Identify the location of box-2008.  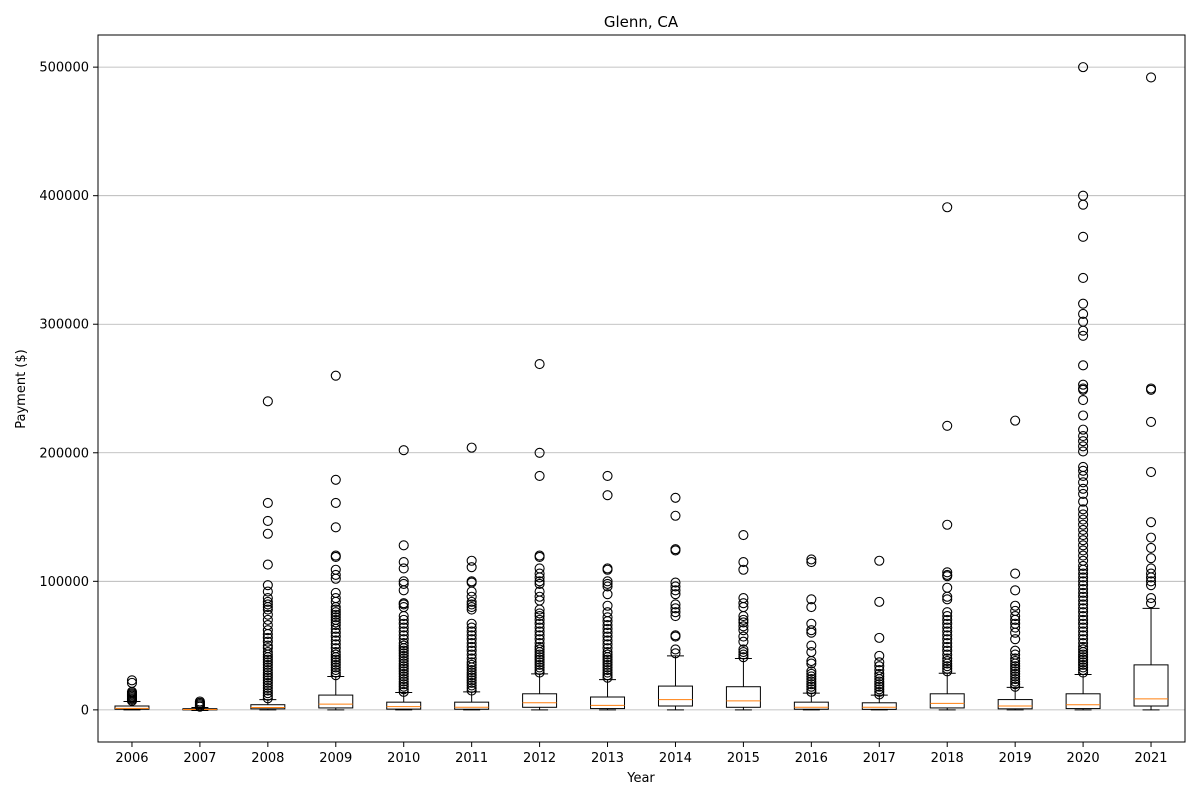
(268, 553).